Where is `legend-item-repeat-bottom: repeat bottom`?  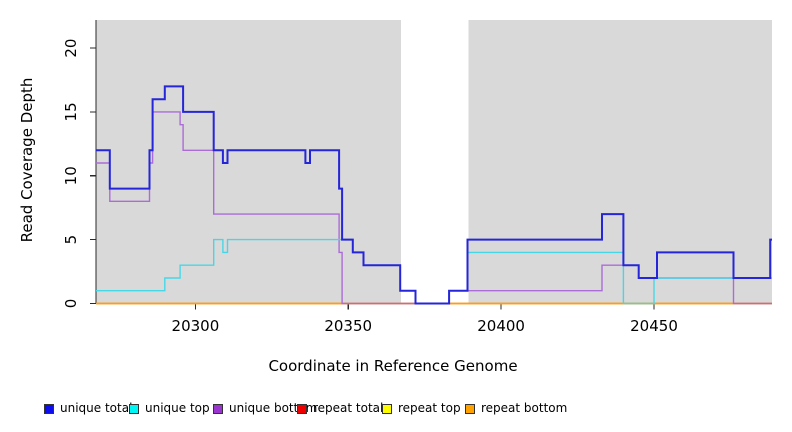
legend-item-repeat-bottom: repeat bottom is located at coordinates (516, 408).